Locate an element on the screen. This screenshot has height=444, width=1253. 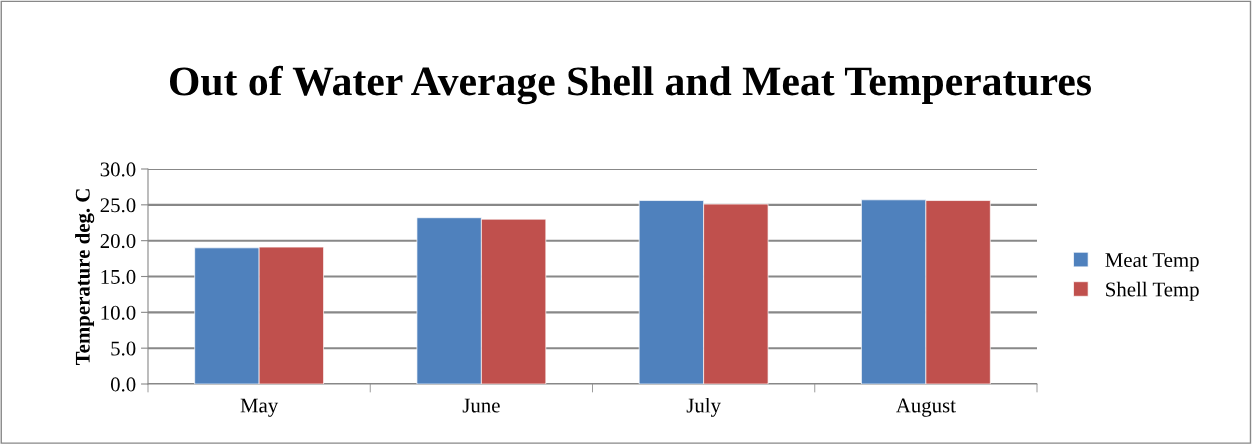
y-axis-title: Temperature deg. C is located at coordinates (85, 277).